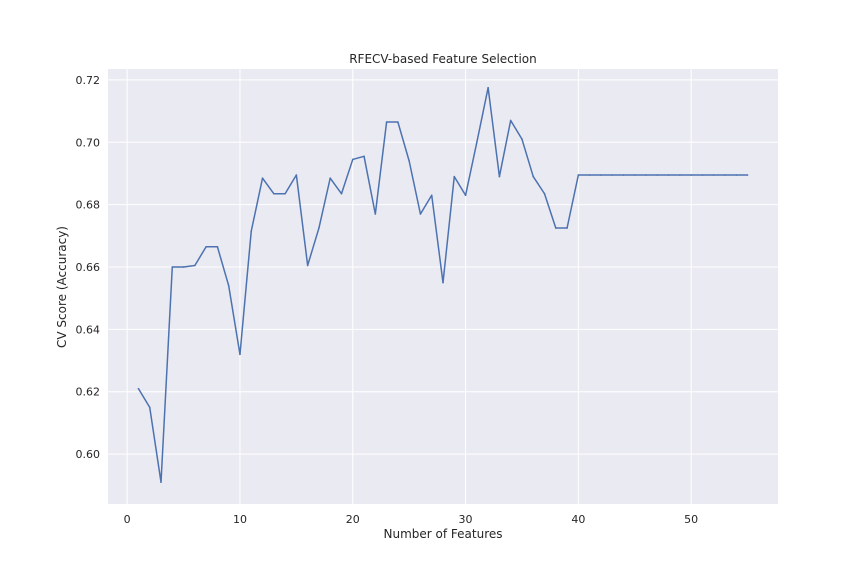  What do you see at coordinates (443, 534) in the screenshot?
I see `x-axis-label: Number of Features` at bounding box center [443, 534].